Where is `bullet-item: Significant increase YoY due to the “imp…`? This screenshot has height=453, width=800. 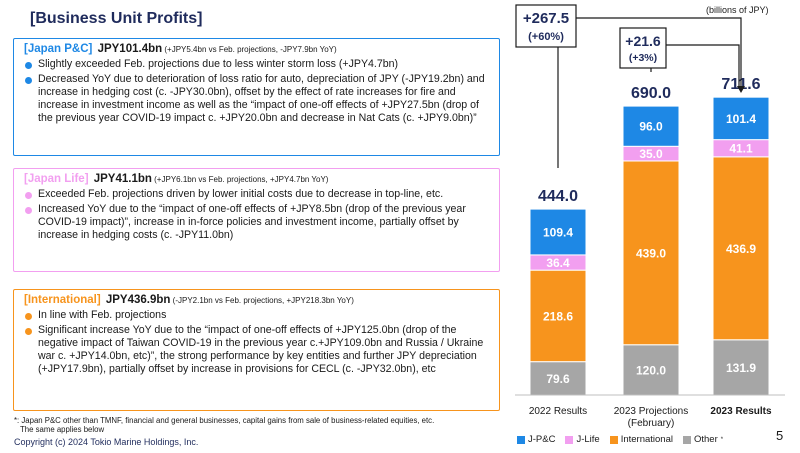 bullet-item: Significant increase YoY due to the “imp… is located at coordinates (257, 350).